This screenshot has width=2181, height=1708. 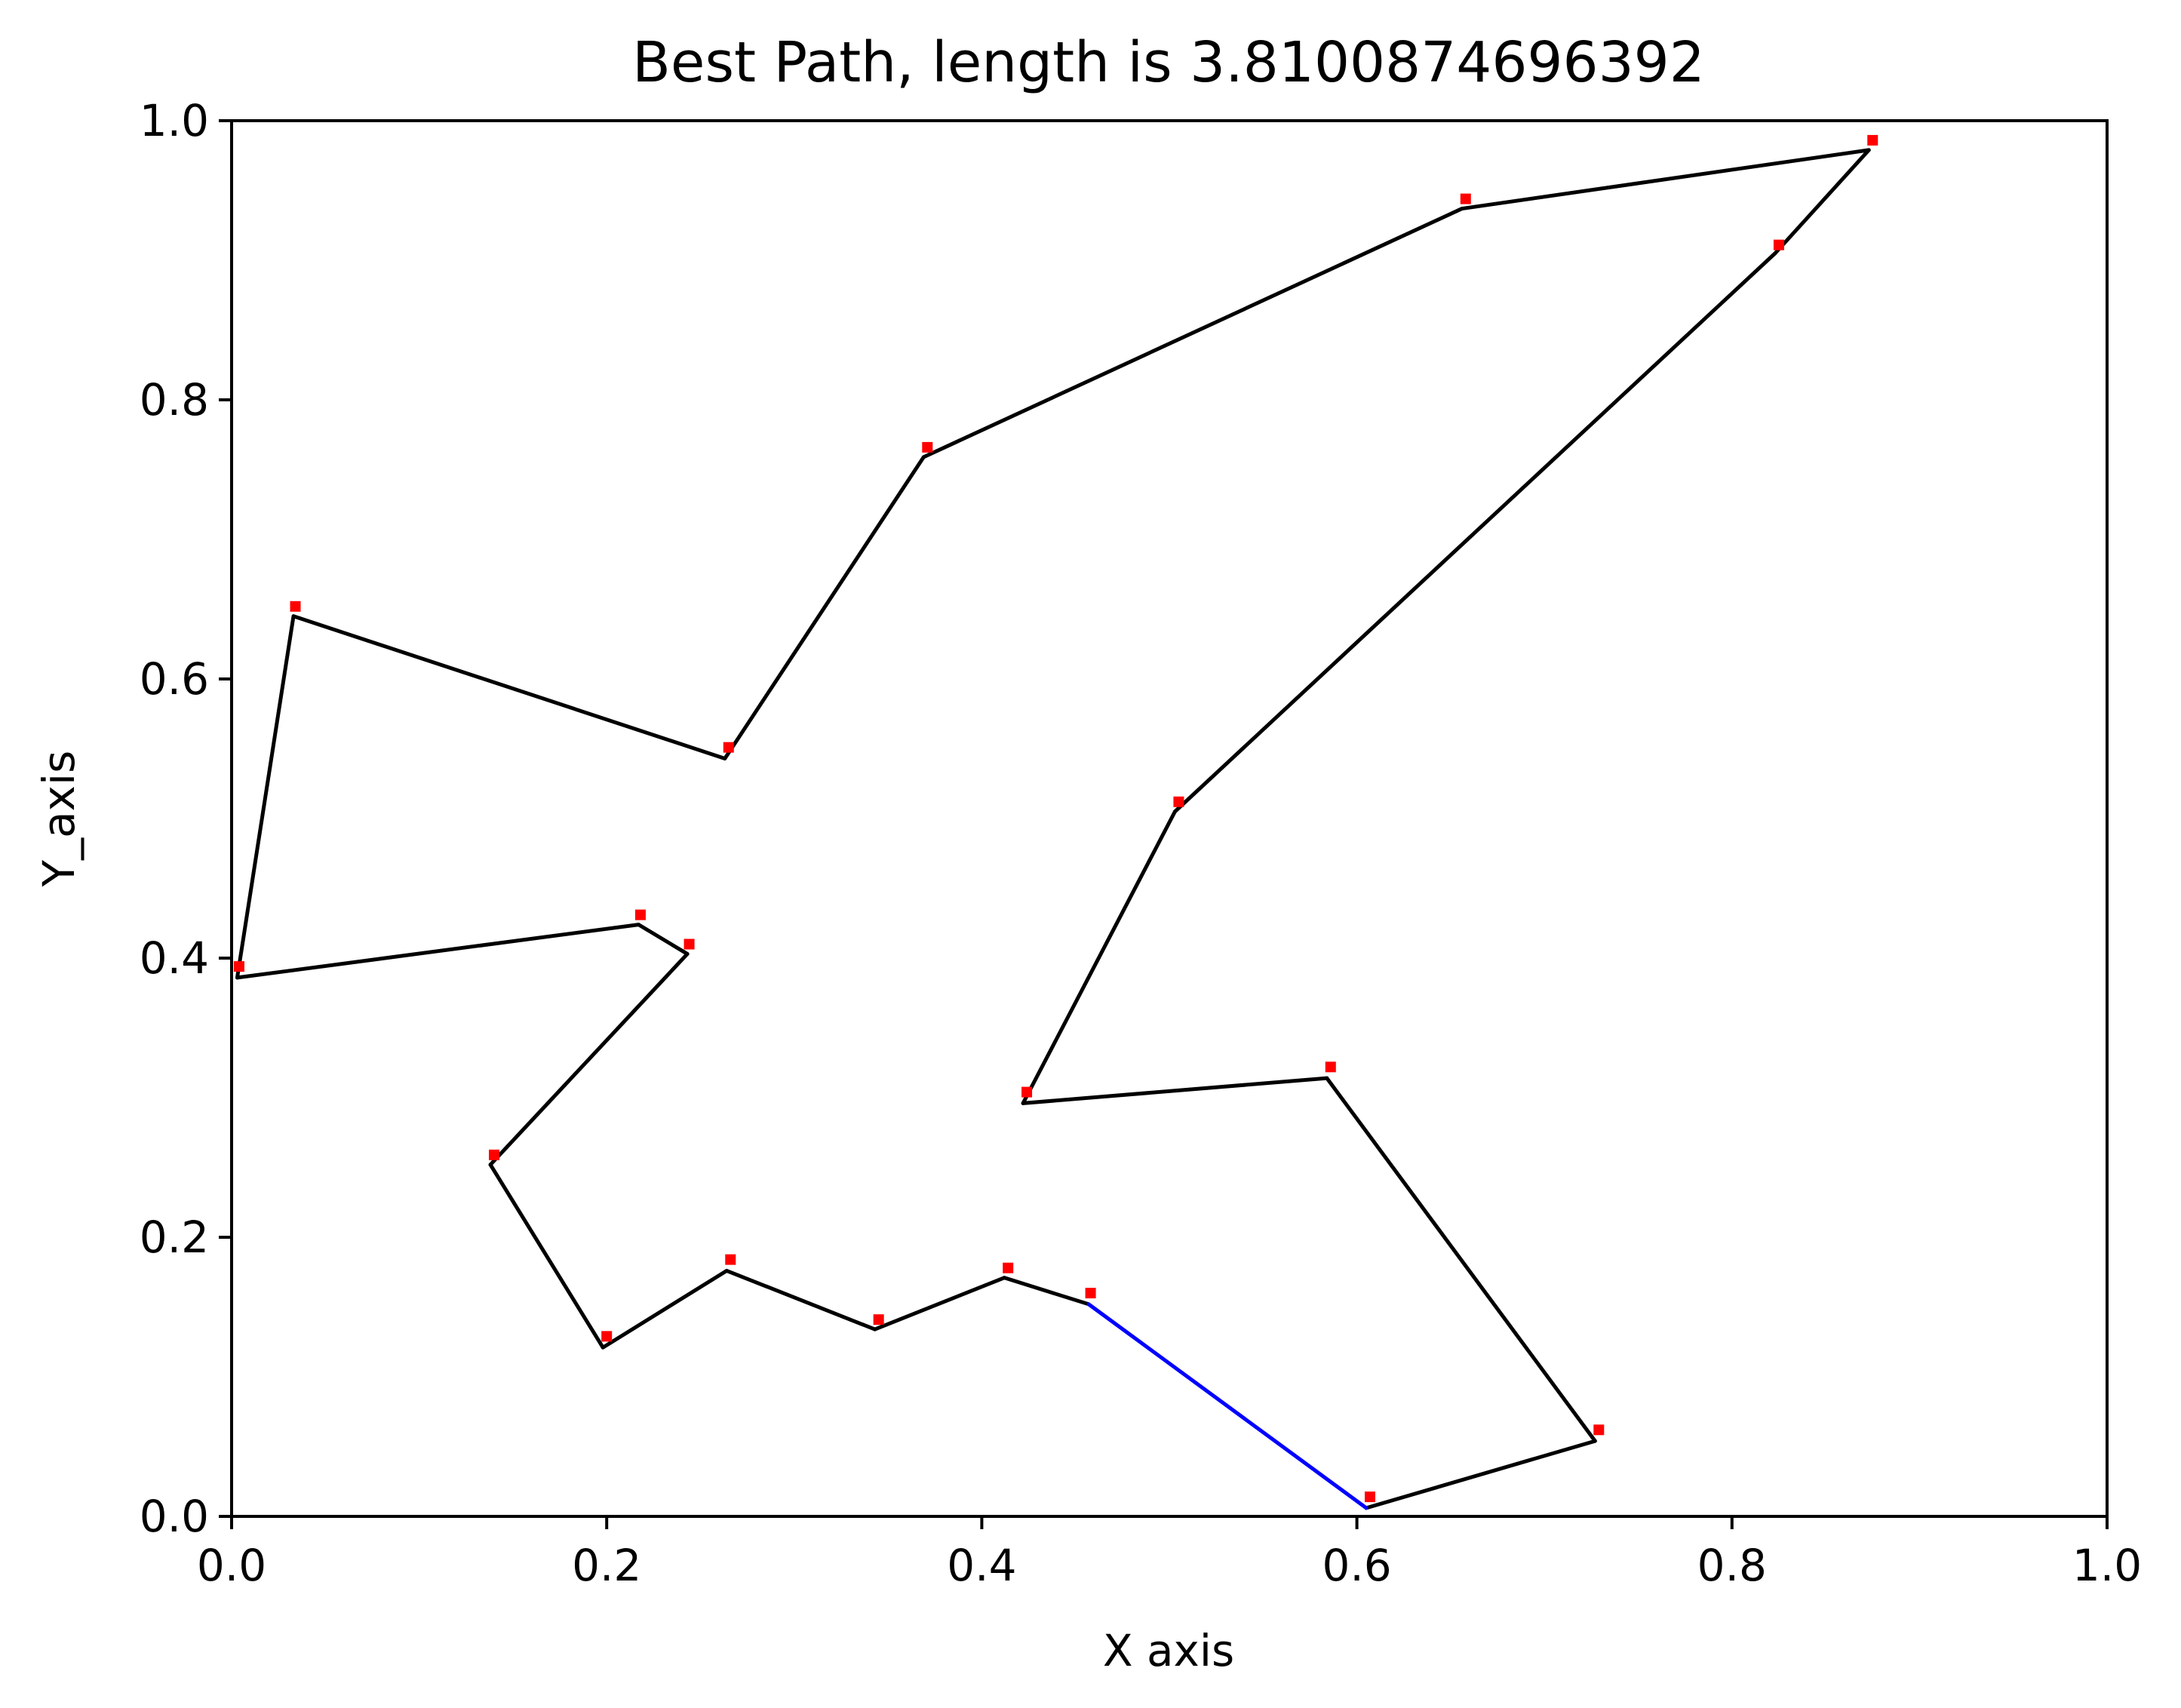 What do you see at coordinates (231, 1565) in the screenshot?
I see `x-tick-label: 0.0` at bounding box center [231, 1565].